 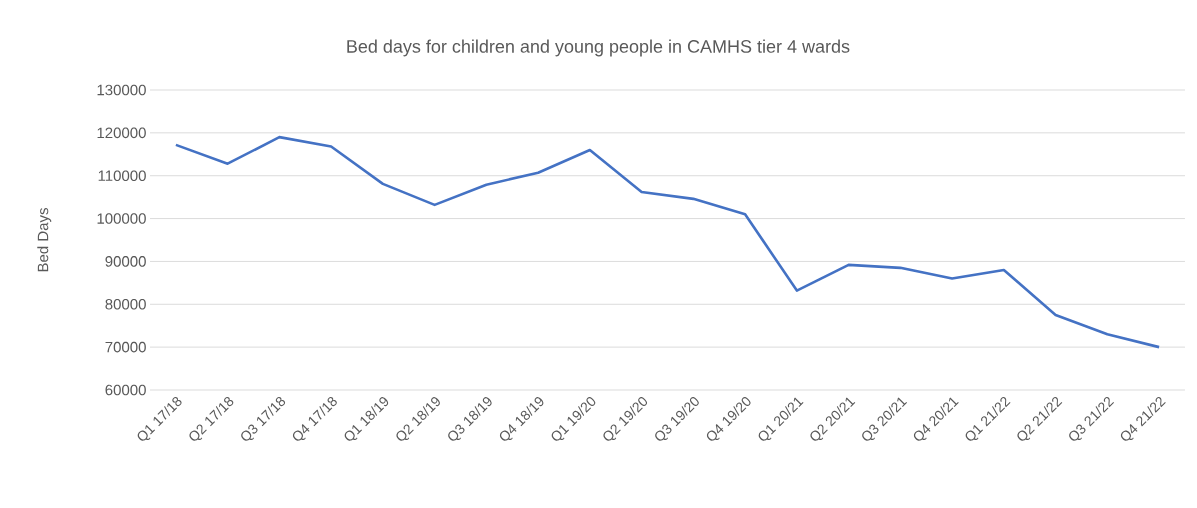 What do you see at coordinates (125, 261) in the screenshot?
I see `y-tick-label: 90000` at bounding box center [125, 261].